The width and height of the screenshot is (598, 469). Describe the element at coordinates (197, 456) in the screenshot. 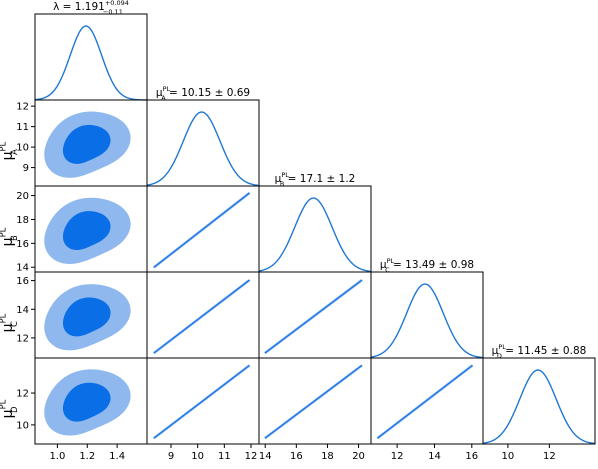

I see `x-tick-label-muA: 10` at that location.